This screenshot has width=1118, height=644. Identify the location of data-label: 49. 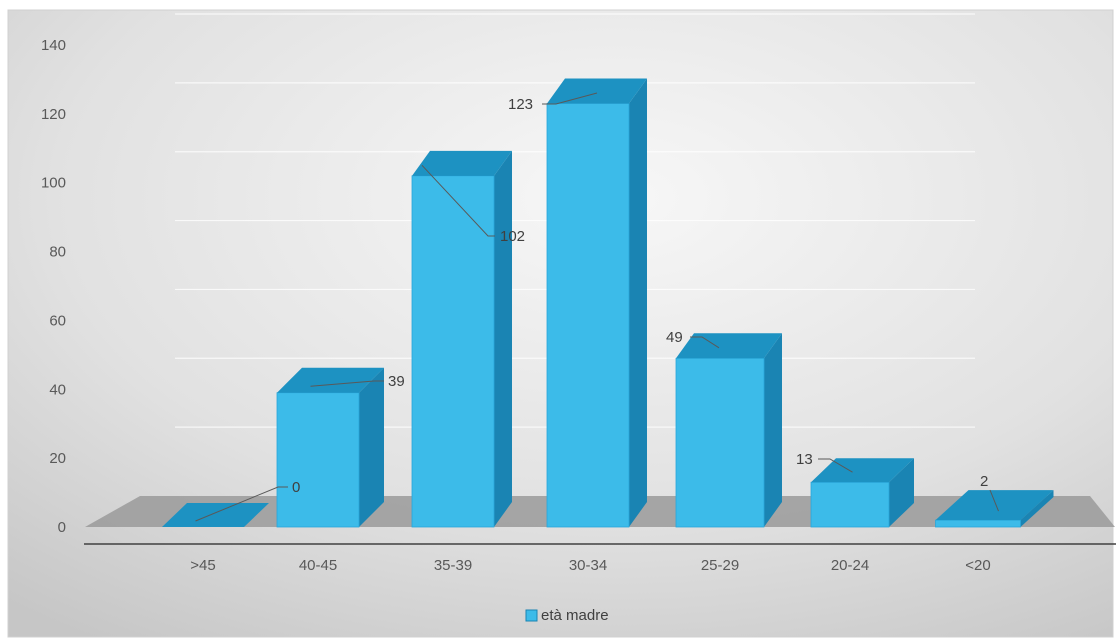
(674, 337).